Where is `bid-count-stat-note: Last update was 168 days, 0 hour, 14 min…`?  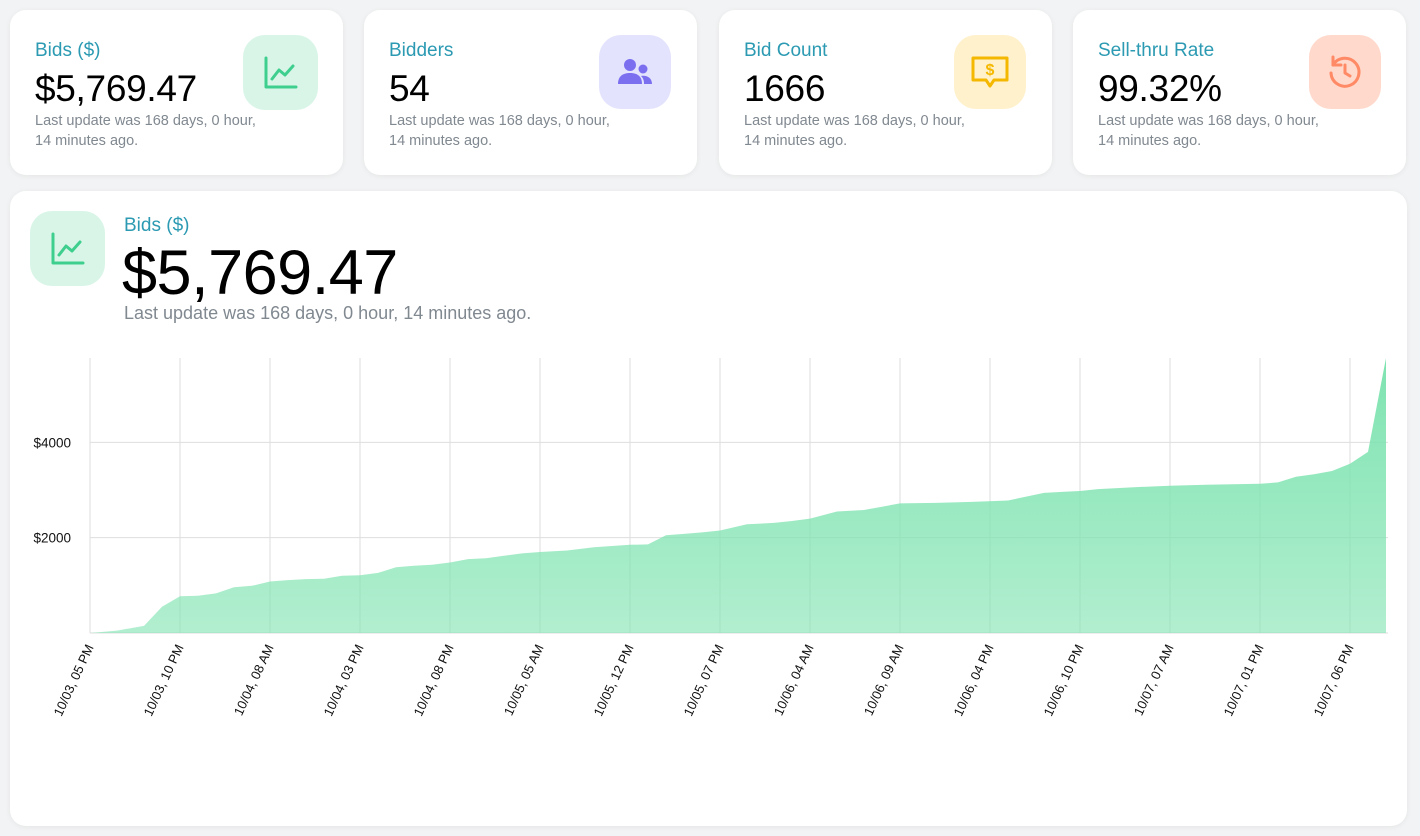 bid-count-stat-note: Last update was 168 days, 0 hour, 14 min… is located at coordinates (854, 131).